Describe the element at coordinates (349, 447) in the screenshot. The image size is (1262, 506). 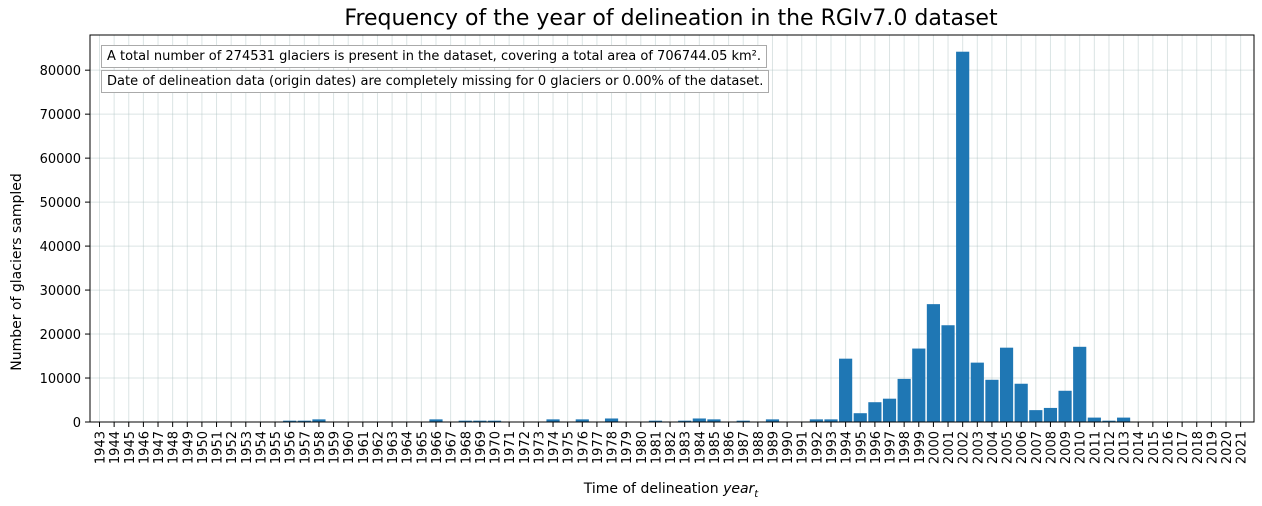
I see `x-tick-label: 1960` at that location.